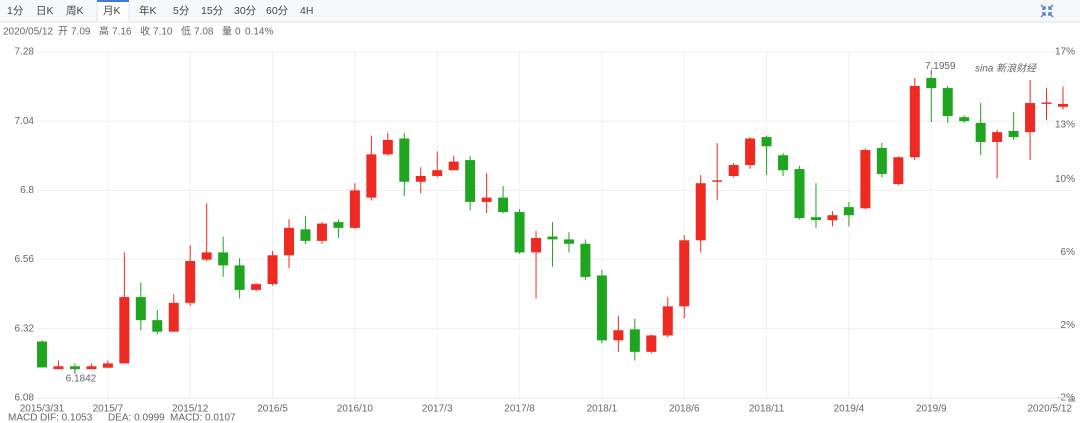 Image resolution: width=1080 pixels, height=423 pixels. I want to click on x-tick-label: 2019/9, so click(931, 409).